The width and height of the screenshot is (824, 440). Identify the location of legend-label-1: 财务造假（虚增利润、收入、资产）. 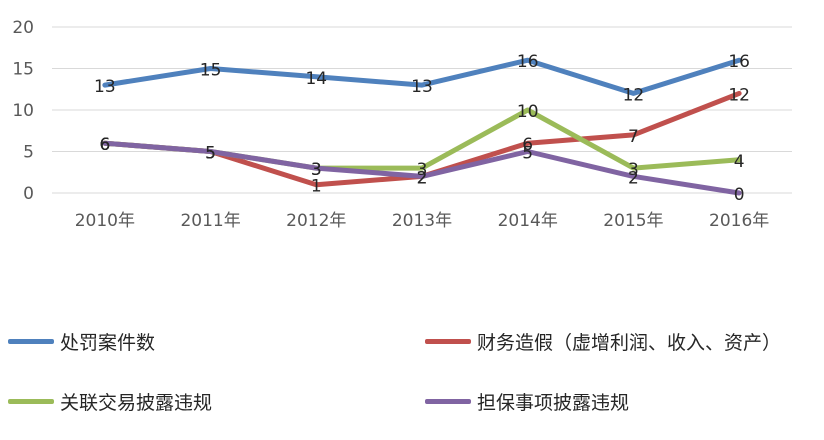
(629, 343).